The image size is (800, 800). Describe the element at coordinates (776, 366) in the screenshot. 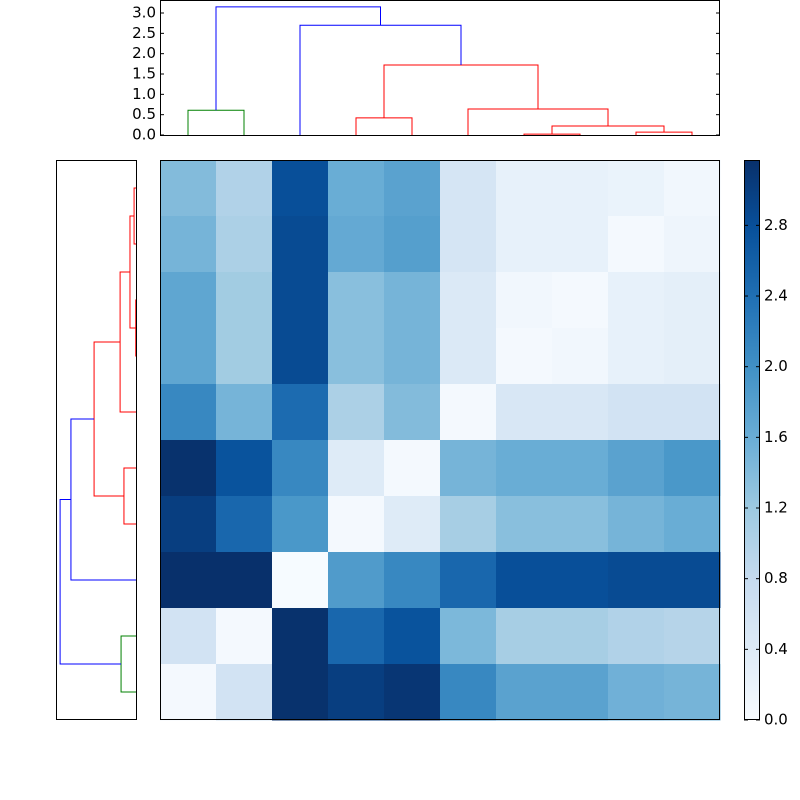

I see `colorbar-tick-label: 2.0` at that location.